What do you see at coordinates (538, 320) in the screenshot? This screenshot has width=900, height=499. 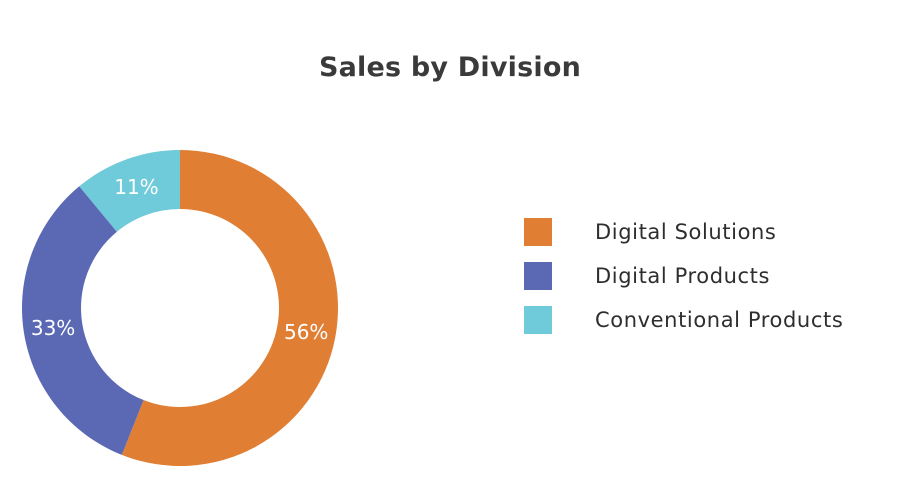 I see `legend-swatch-conventional-products` at bounding box center [538, 320].